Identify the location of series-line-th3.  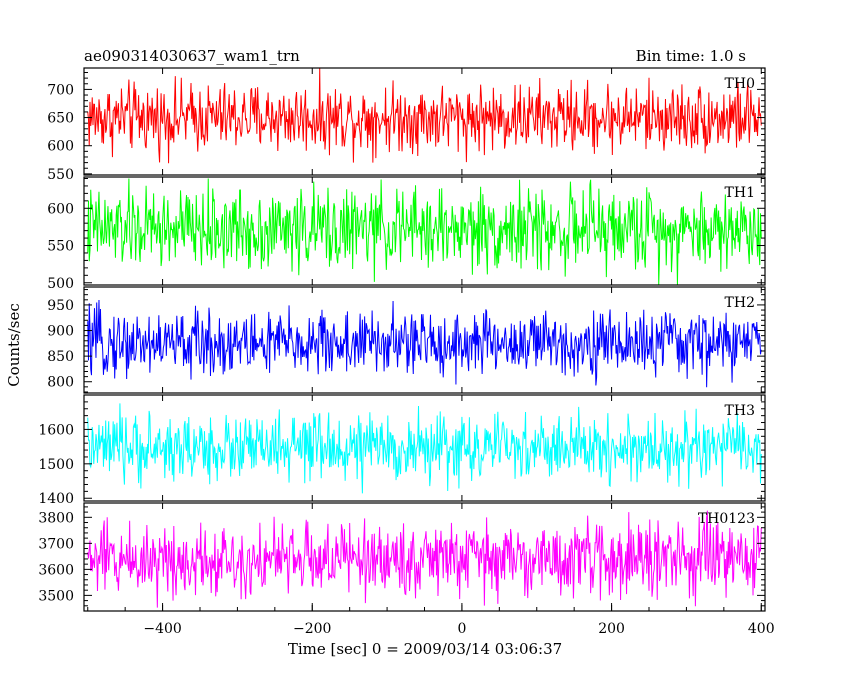
(424, 448).